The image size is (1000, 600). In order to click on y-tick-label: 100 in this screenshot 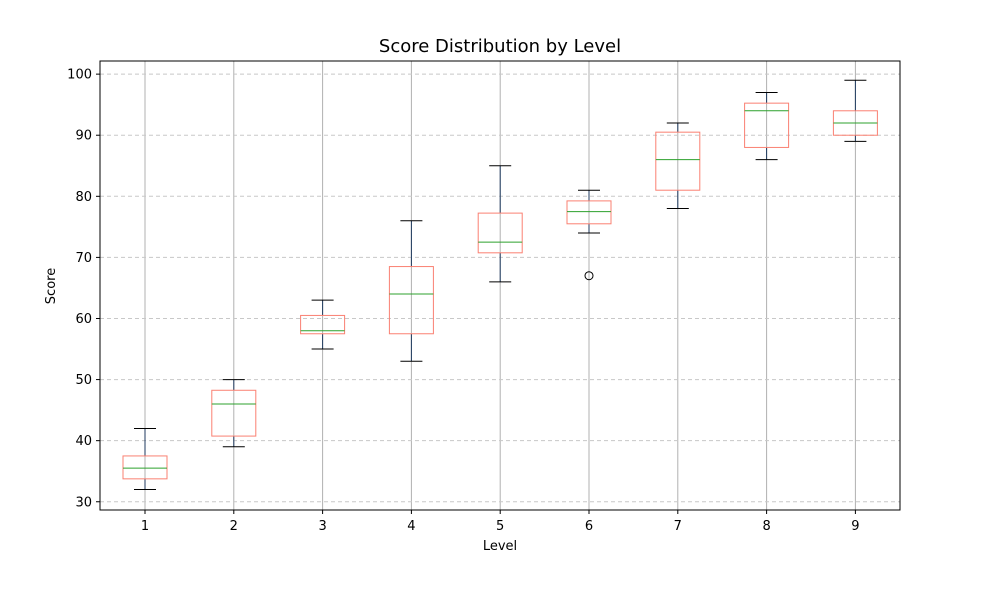, I will do `click(79, 75)`.